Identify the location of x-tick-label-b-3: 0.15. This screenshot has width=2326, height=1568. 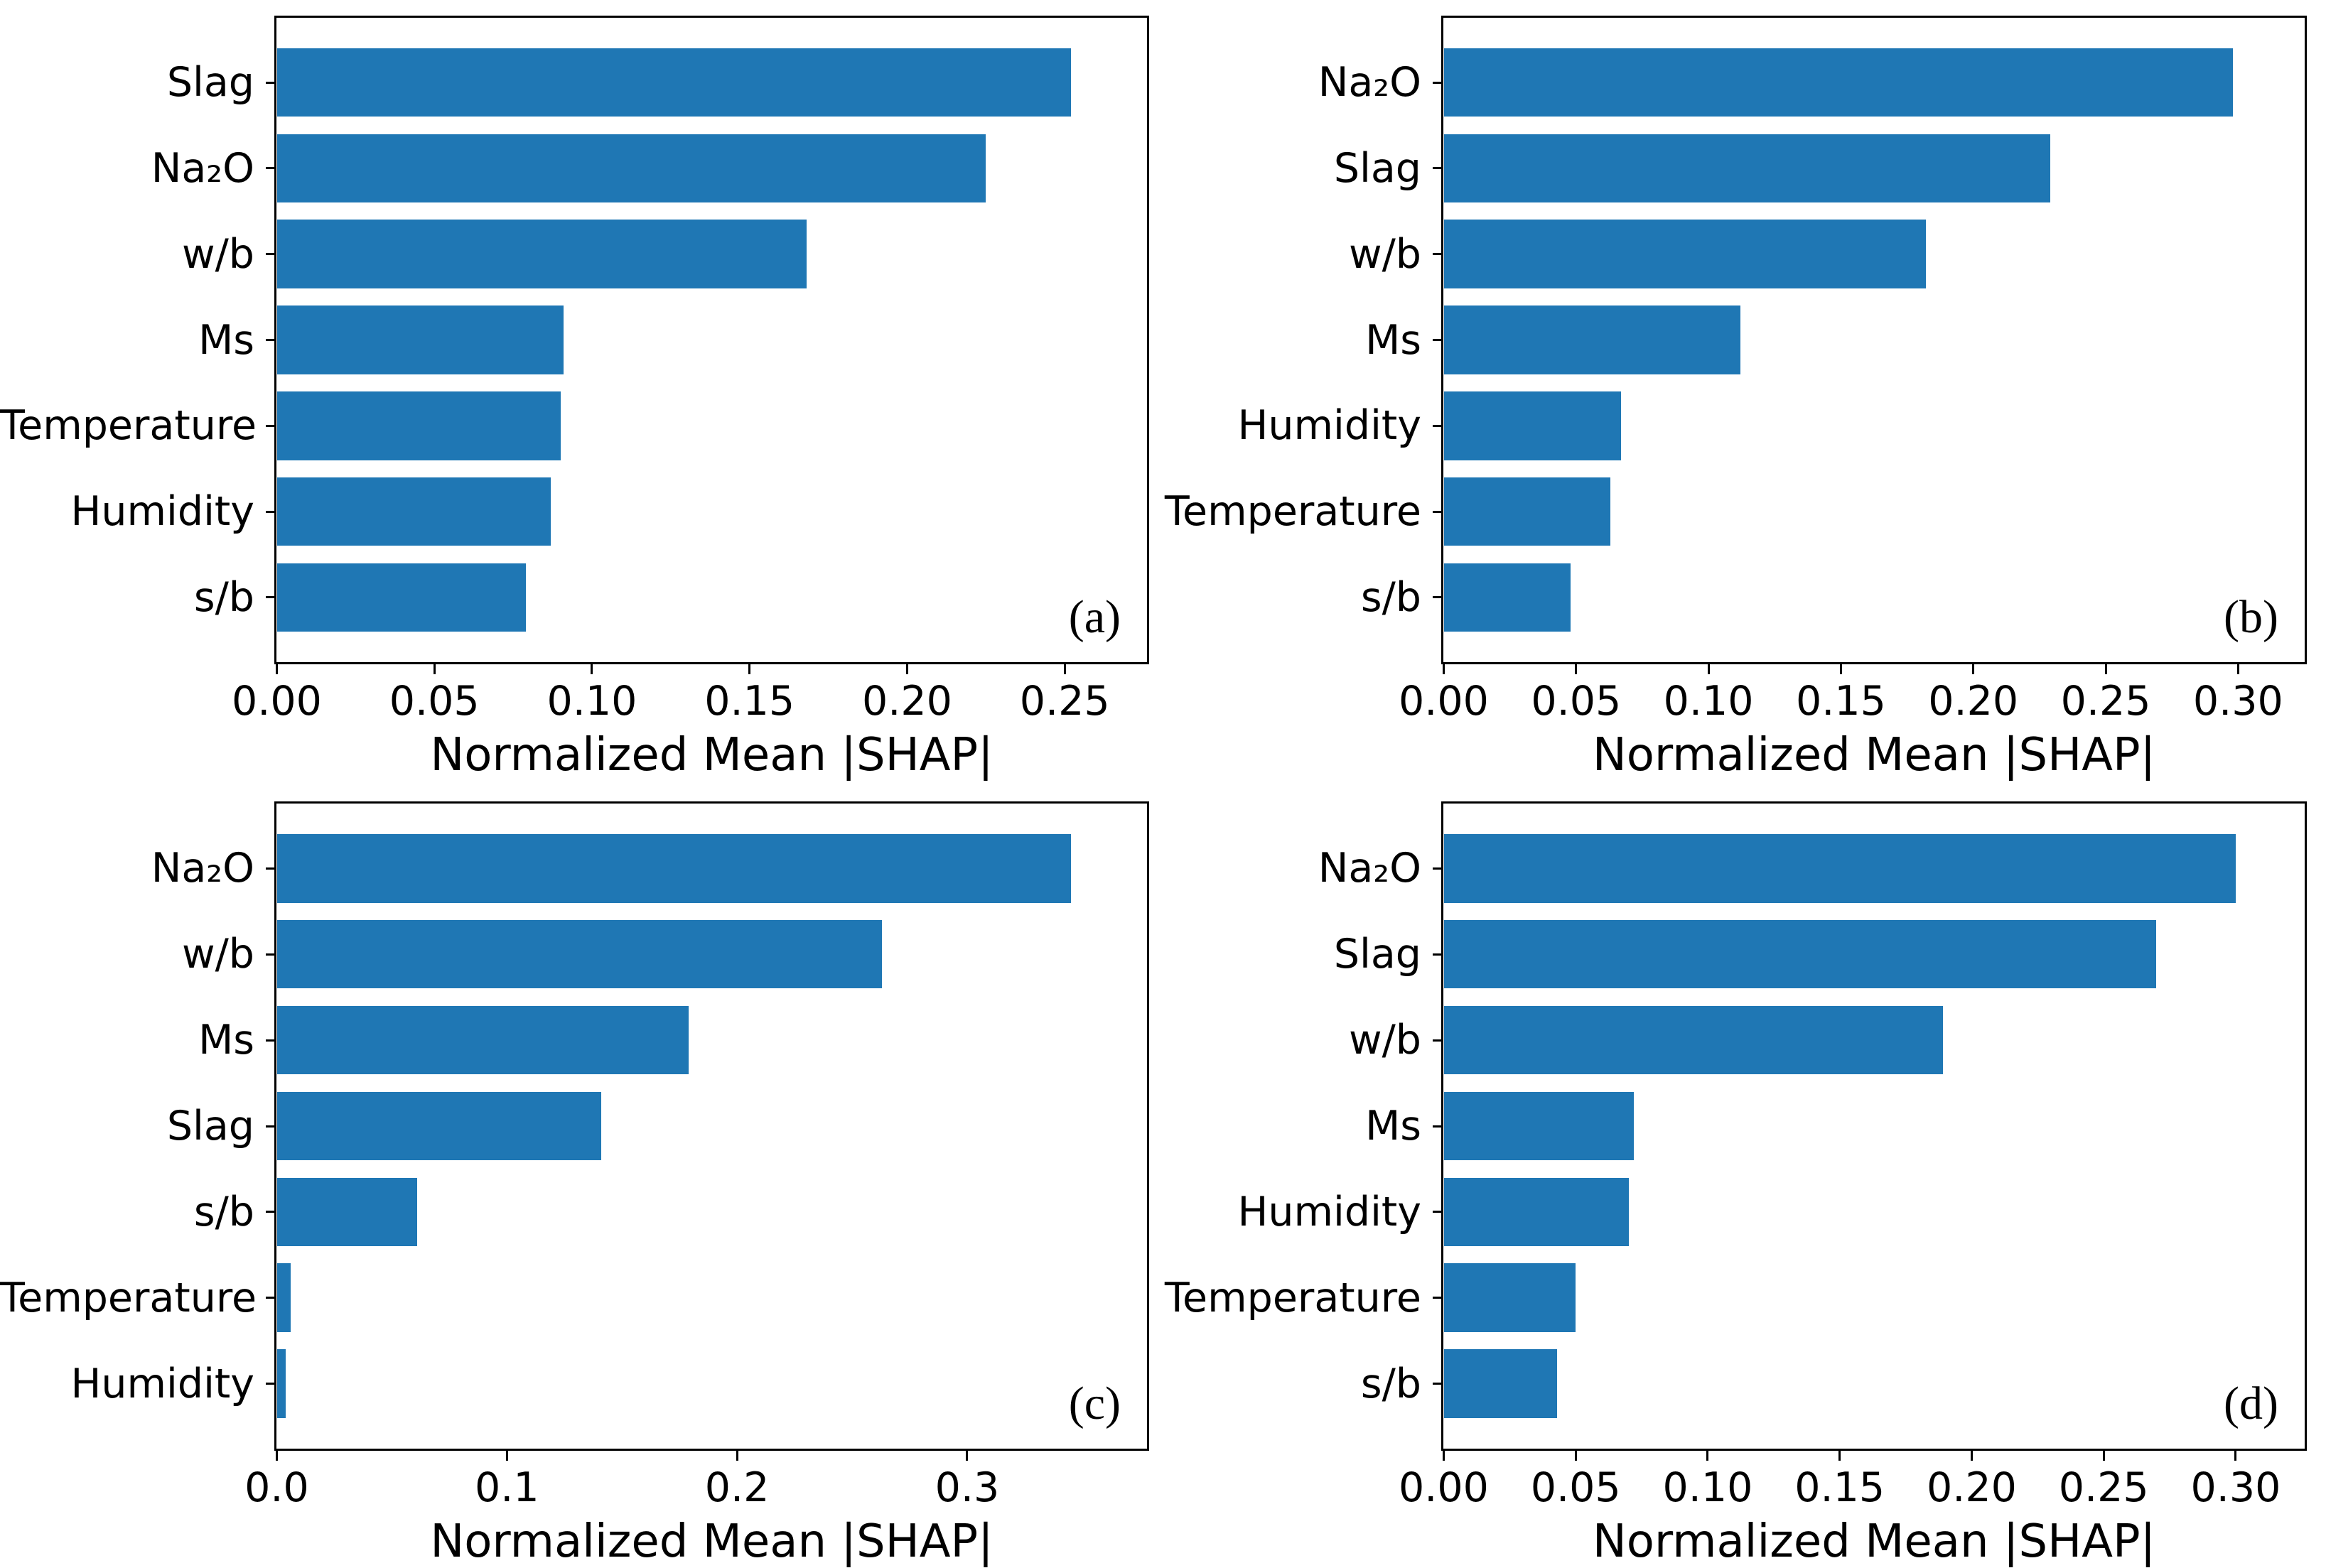
(1840, 701).